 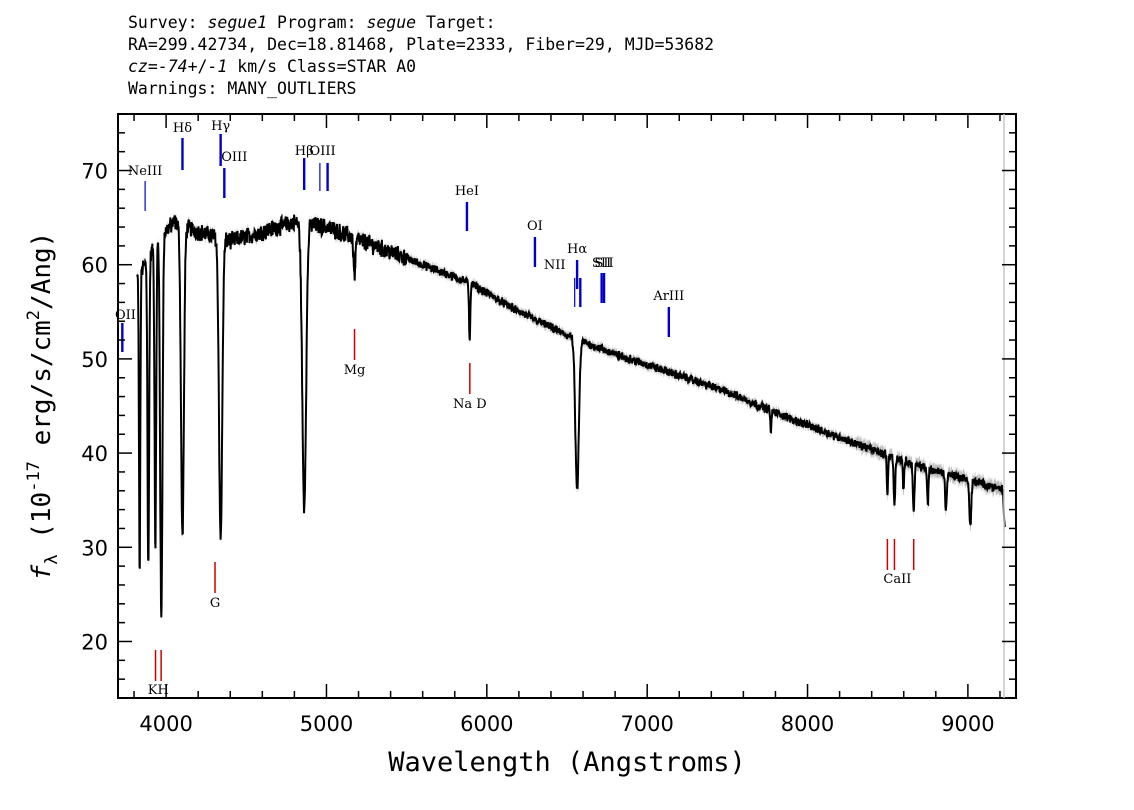 What do you see at coordinates (165, 724) in the screenshot?
I see `x-tick-label: 4000` at bounding box center [165, 724].